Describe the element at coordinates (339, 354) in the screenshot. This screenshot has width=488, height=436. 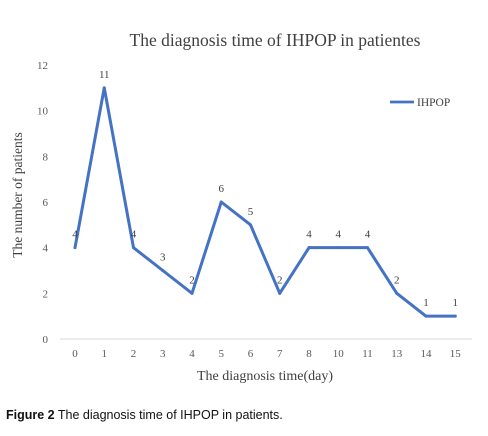
I see `x-tick-label: 10` at that location.